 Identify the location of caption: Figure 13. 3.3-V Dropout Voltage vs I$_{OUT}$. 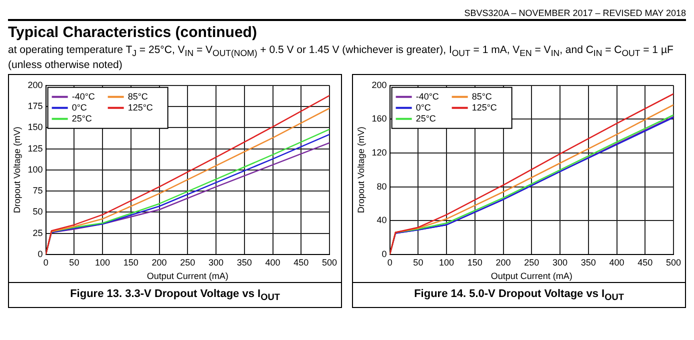
(175, 295).